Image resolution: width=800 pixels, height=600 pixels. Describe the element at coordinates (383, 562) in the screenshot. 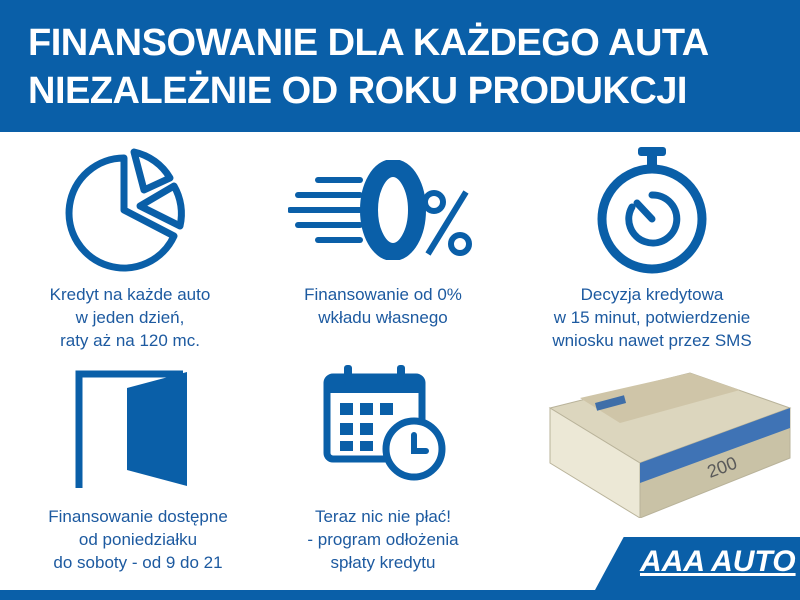

I see `caption-line: spłaty kredytu` at that location.